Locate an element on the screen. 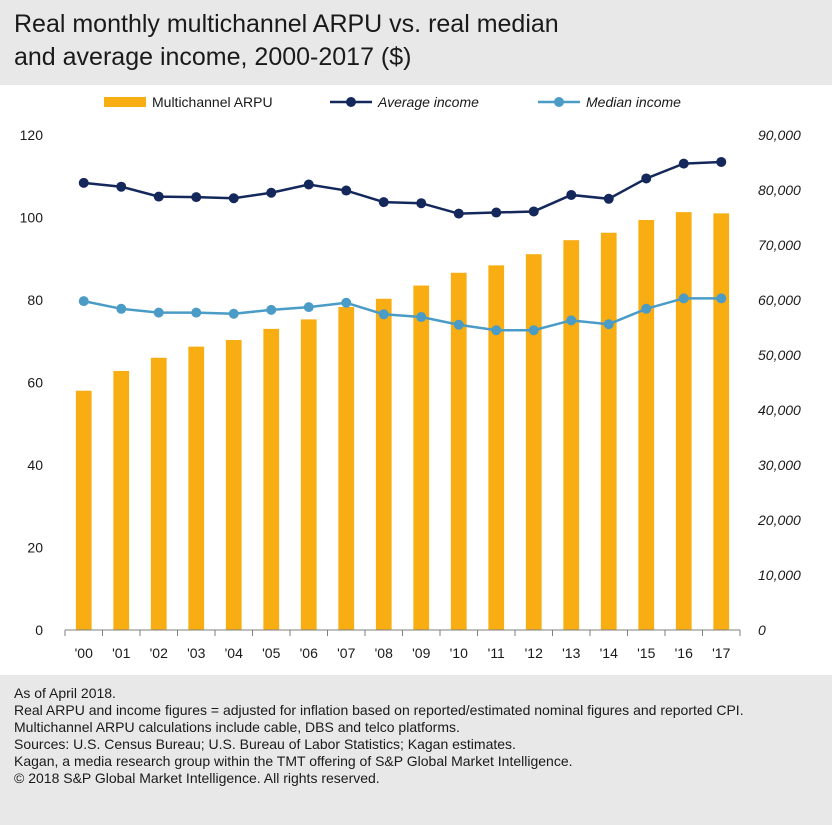 This screenshot has height=825, width=832. y-right-tick-label: 20,000 is located at coordinates (779, 520).